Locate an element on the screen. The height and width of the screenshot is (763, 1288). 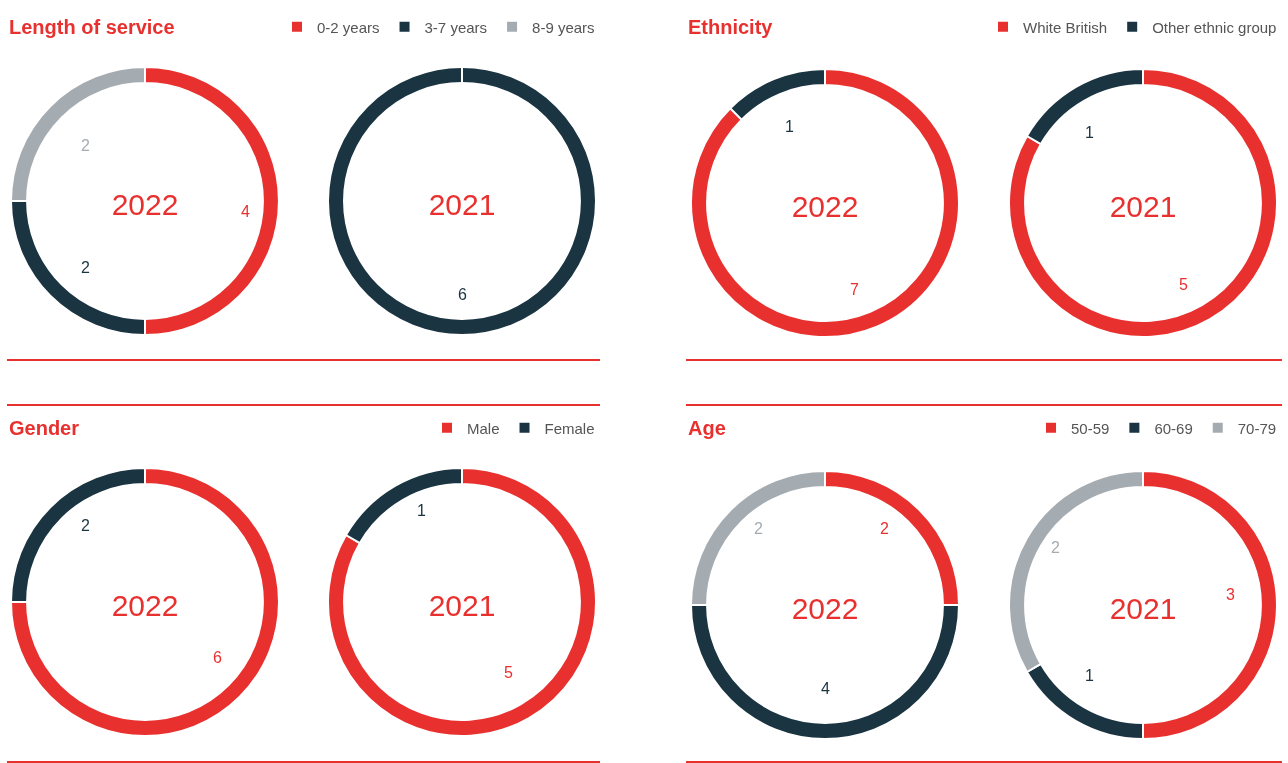
legend-label: 8-9 years is located at coordinates (563, 27).